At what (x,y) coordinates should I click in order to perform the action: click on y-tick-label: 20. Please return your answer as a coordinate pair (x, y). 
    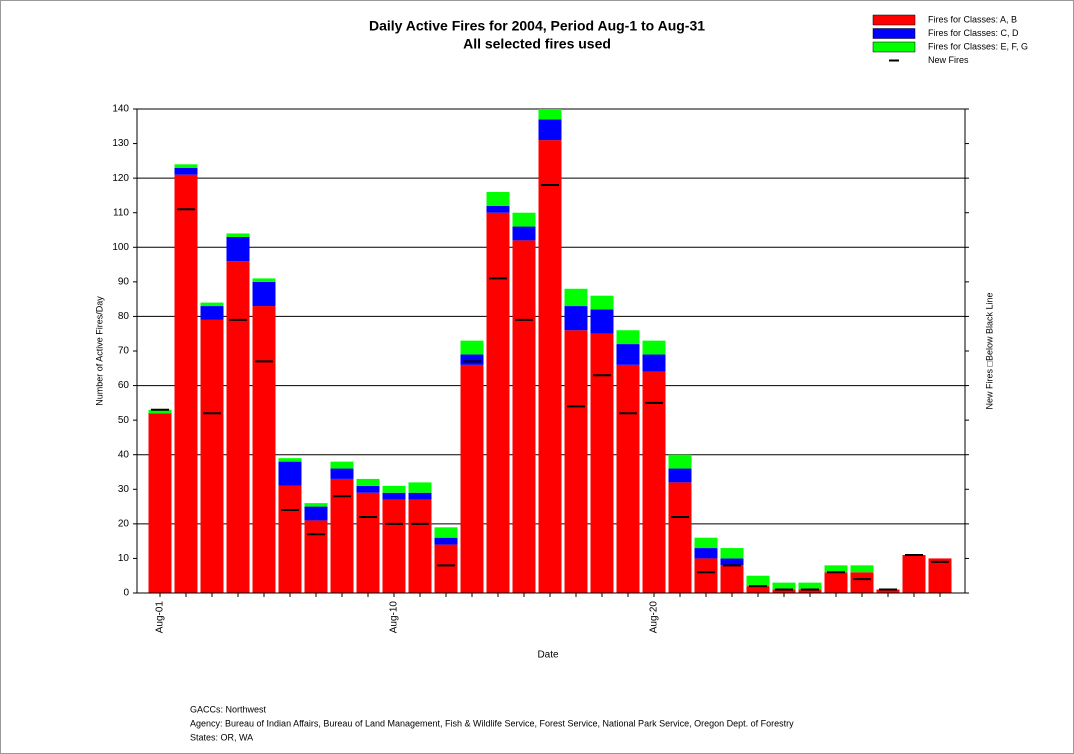
    Looking at the image, I should click on (124, 523).